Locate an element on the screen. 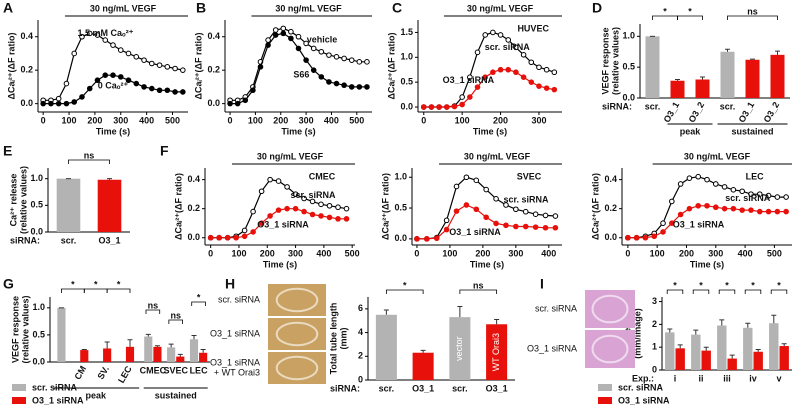  y-tick-label: 0.2 is located at coordinates (610, 208).